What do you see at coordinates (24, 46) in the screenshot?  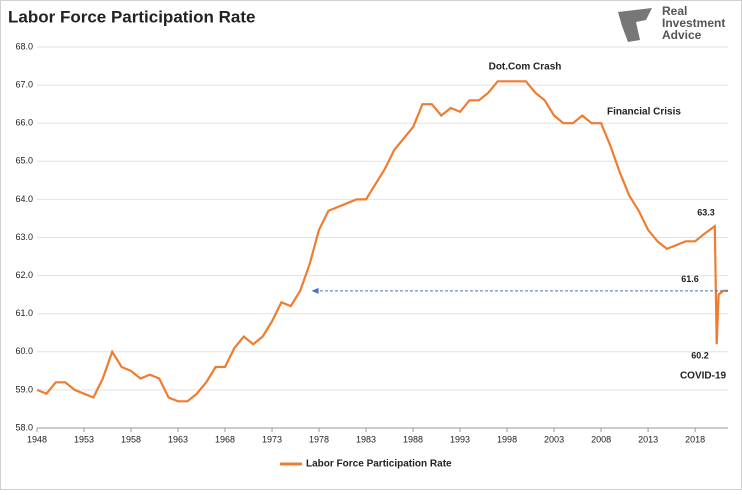 I see `y-tick-label: 68.0` at bounding box center [24, 46].